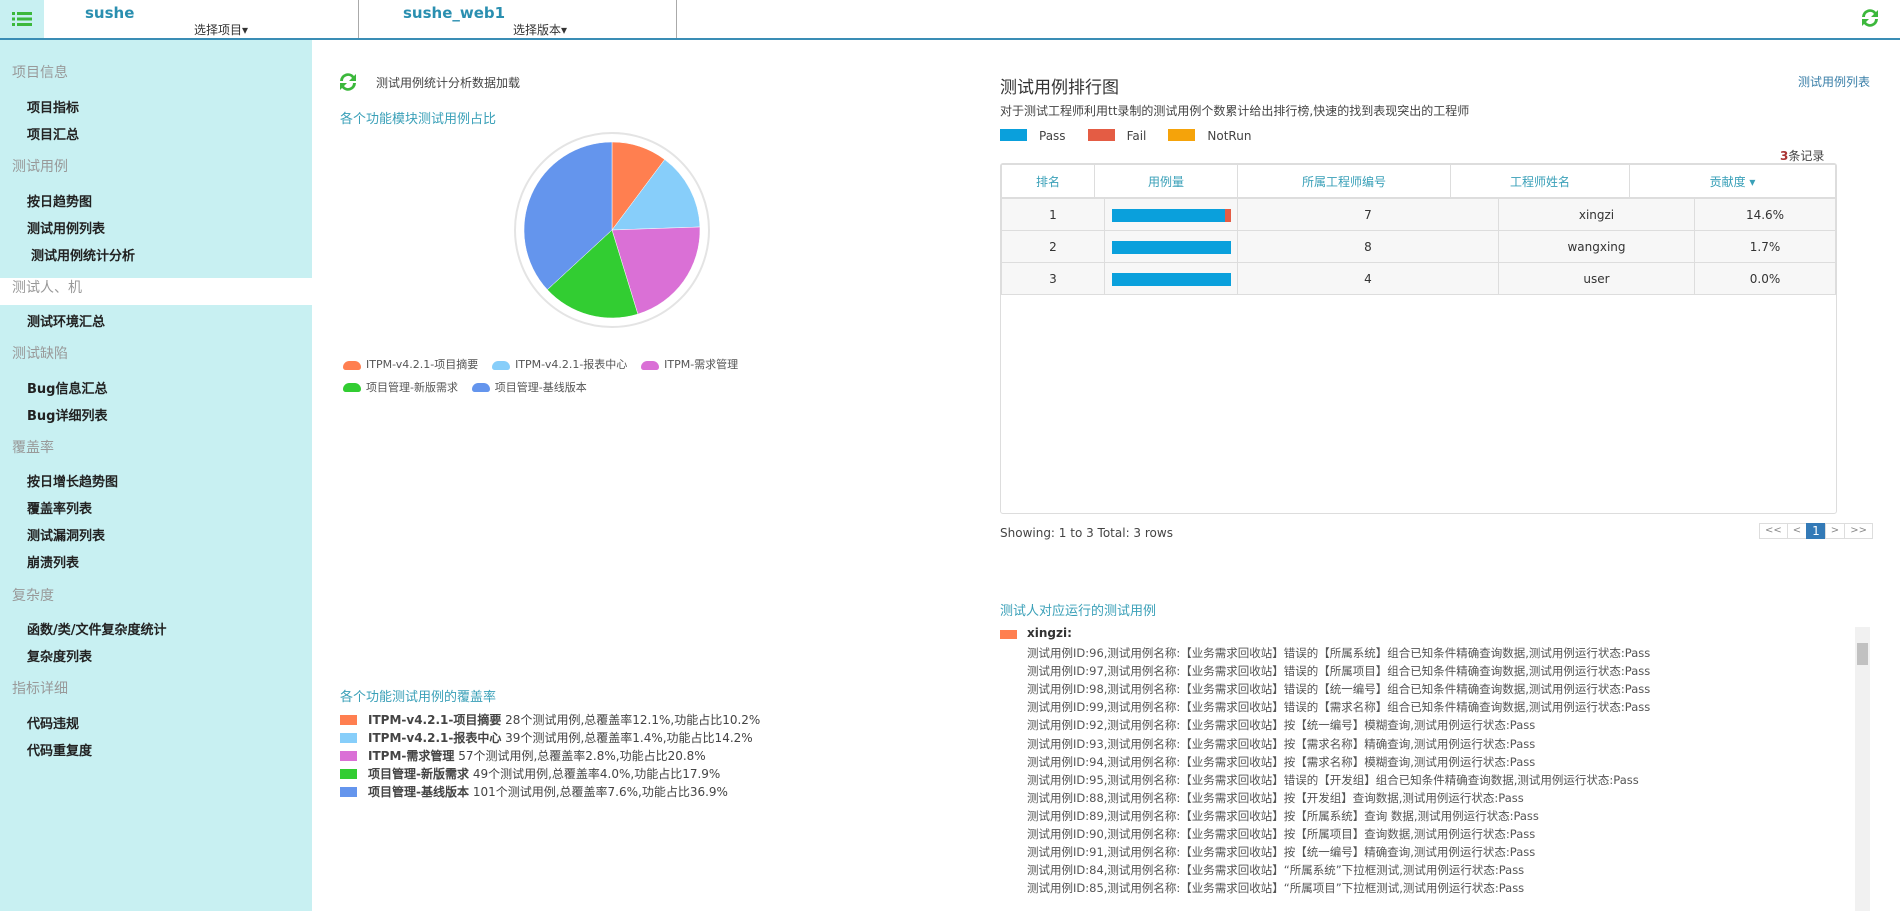  I want to click on sidebar-item-growth-trend: 按日增长趋势图, so click(73, 482).